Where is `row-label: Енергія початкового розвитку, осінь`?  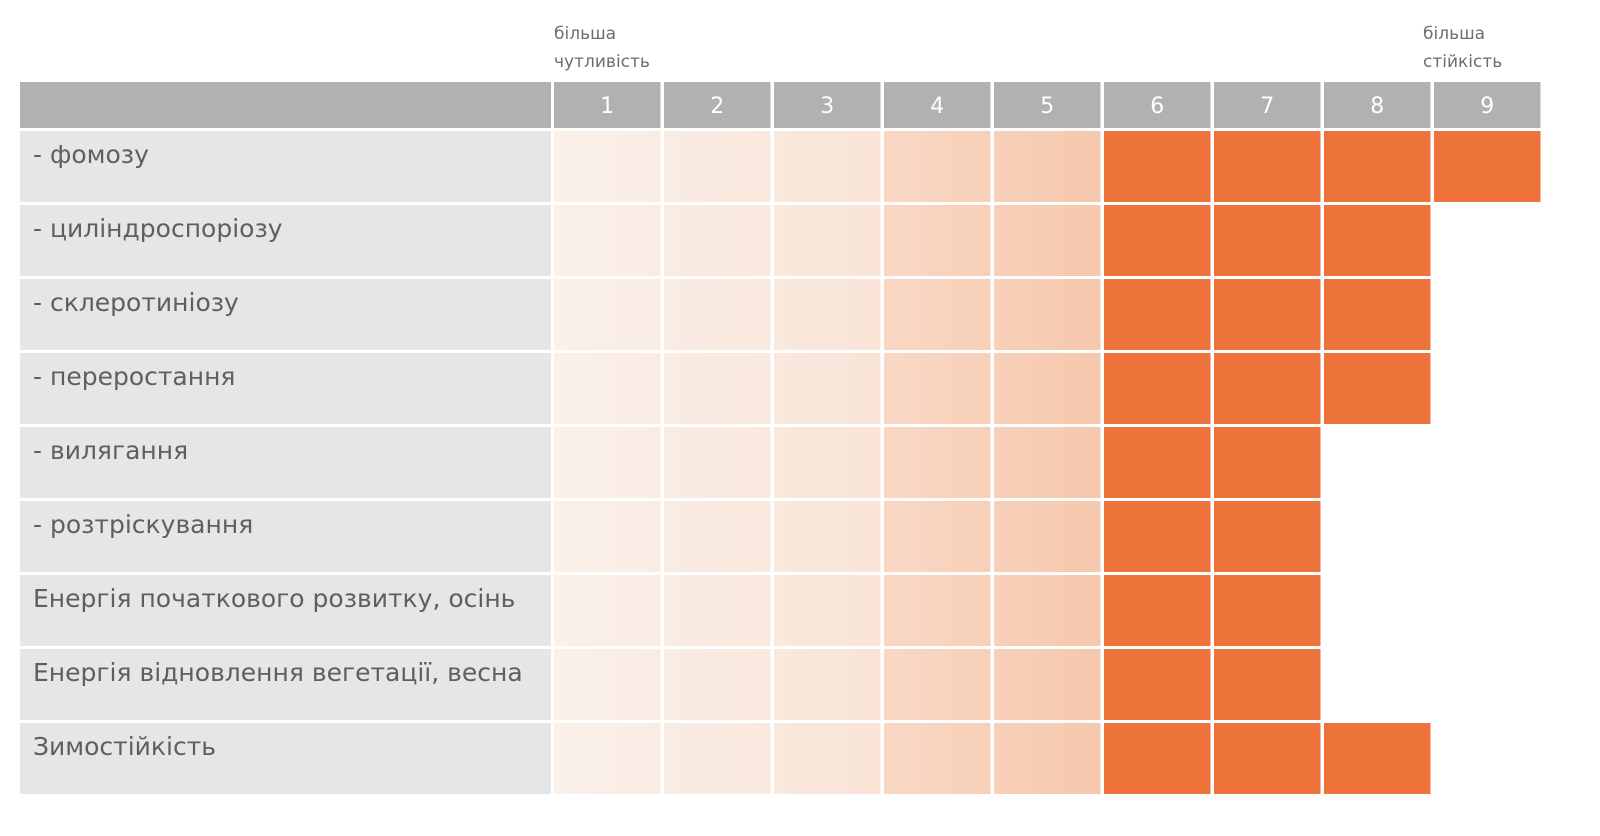 row-label: Енергія початкового розвитку, осінь is located at coordinates (274, 598).